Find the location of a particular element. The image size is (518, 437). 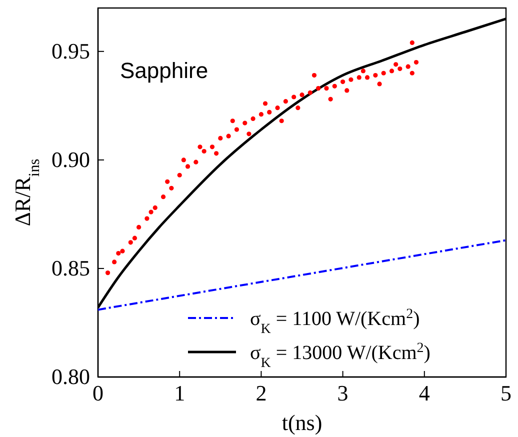

x-tick-label: 2 is located at coordinates (261, 393).